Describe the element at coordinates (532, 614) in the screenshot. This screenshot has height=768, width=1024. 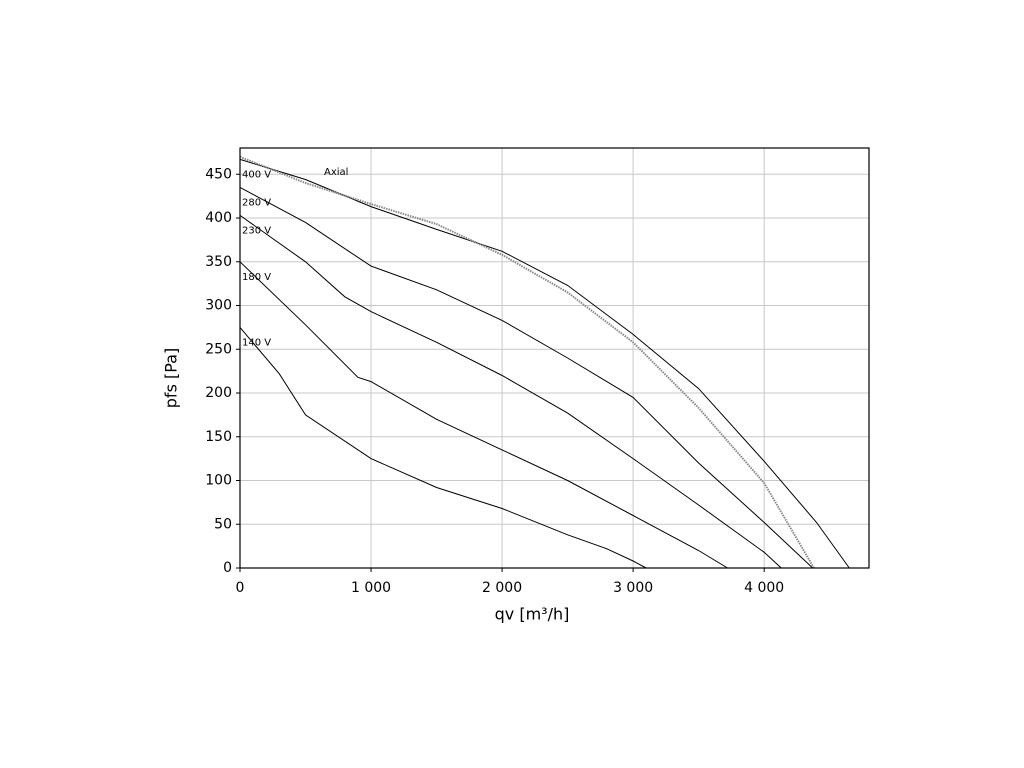
I see `x-axis-title: qv [m³/h]` at that location.